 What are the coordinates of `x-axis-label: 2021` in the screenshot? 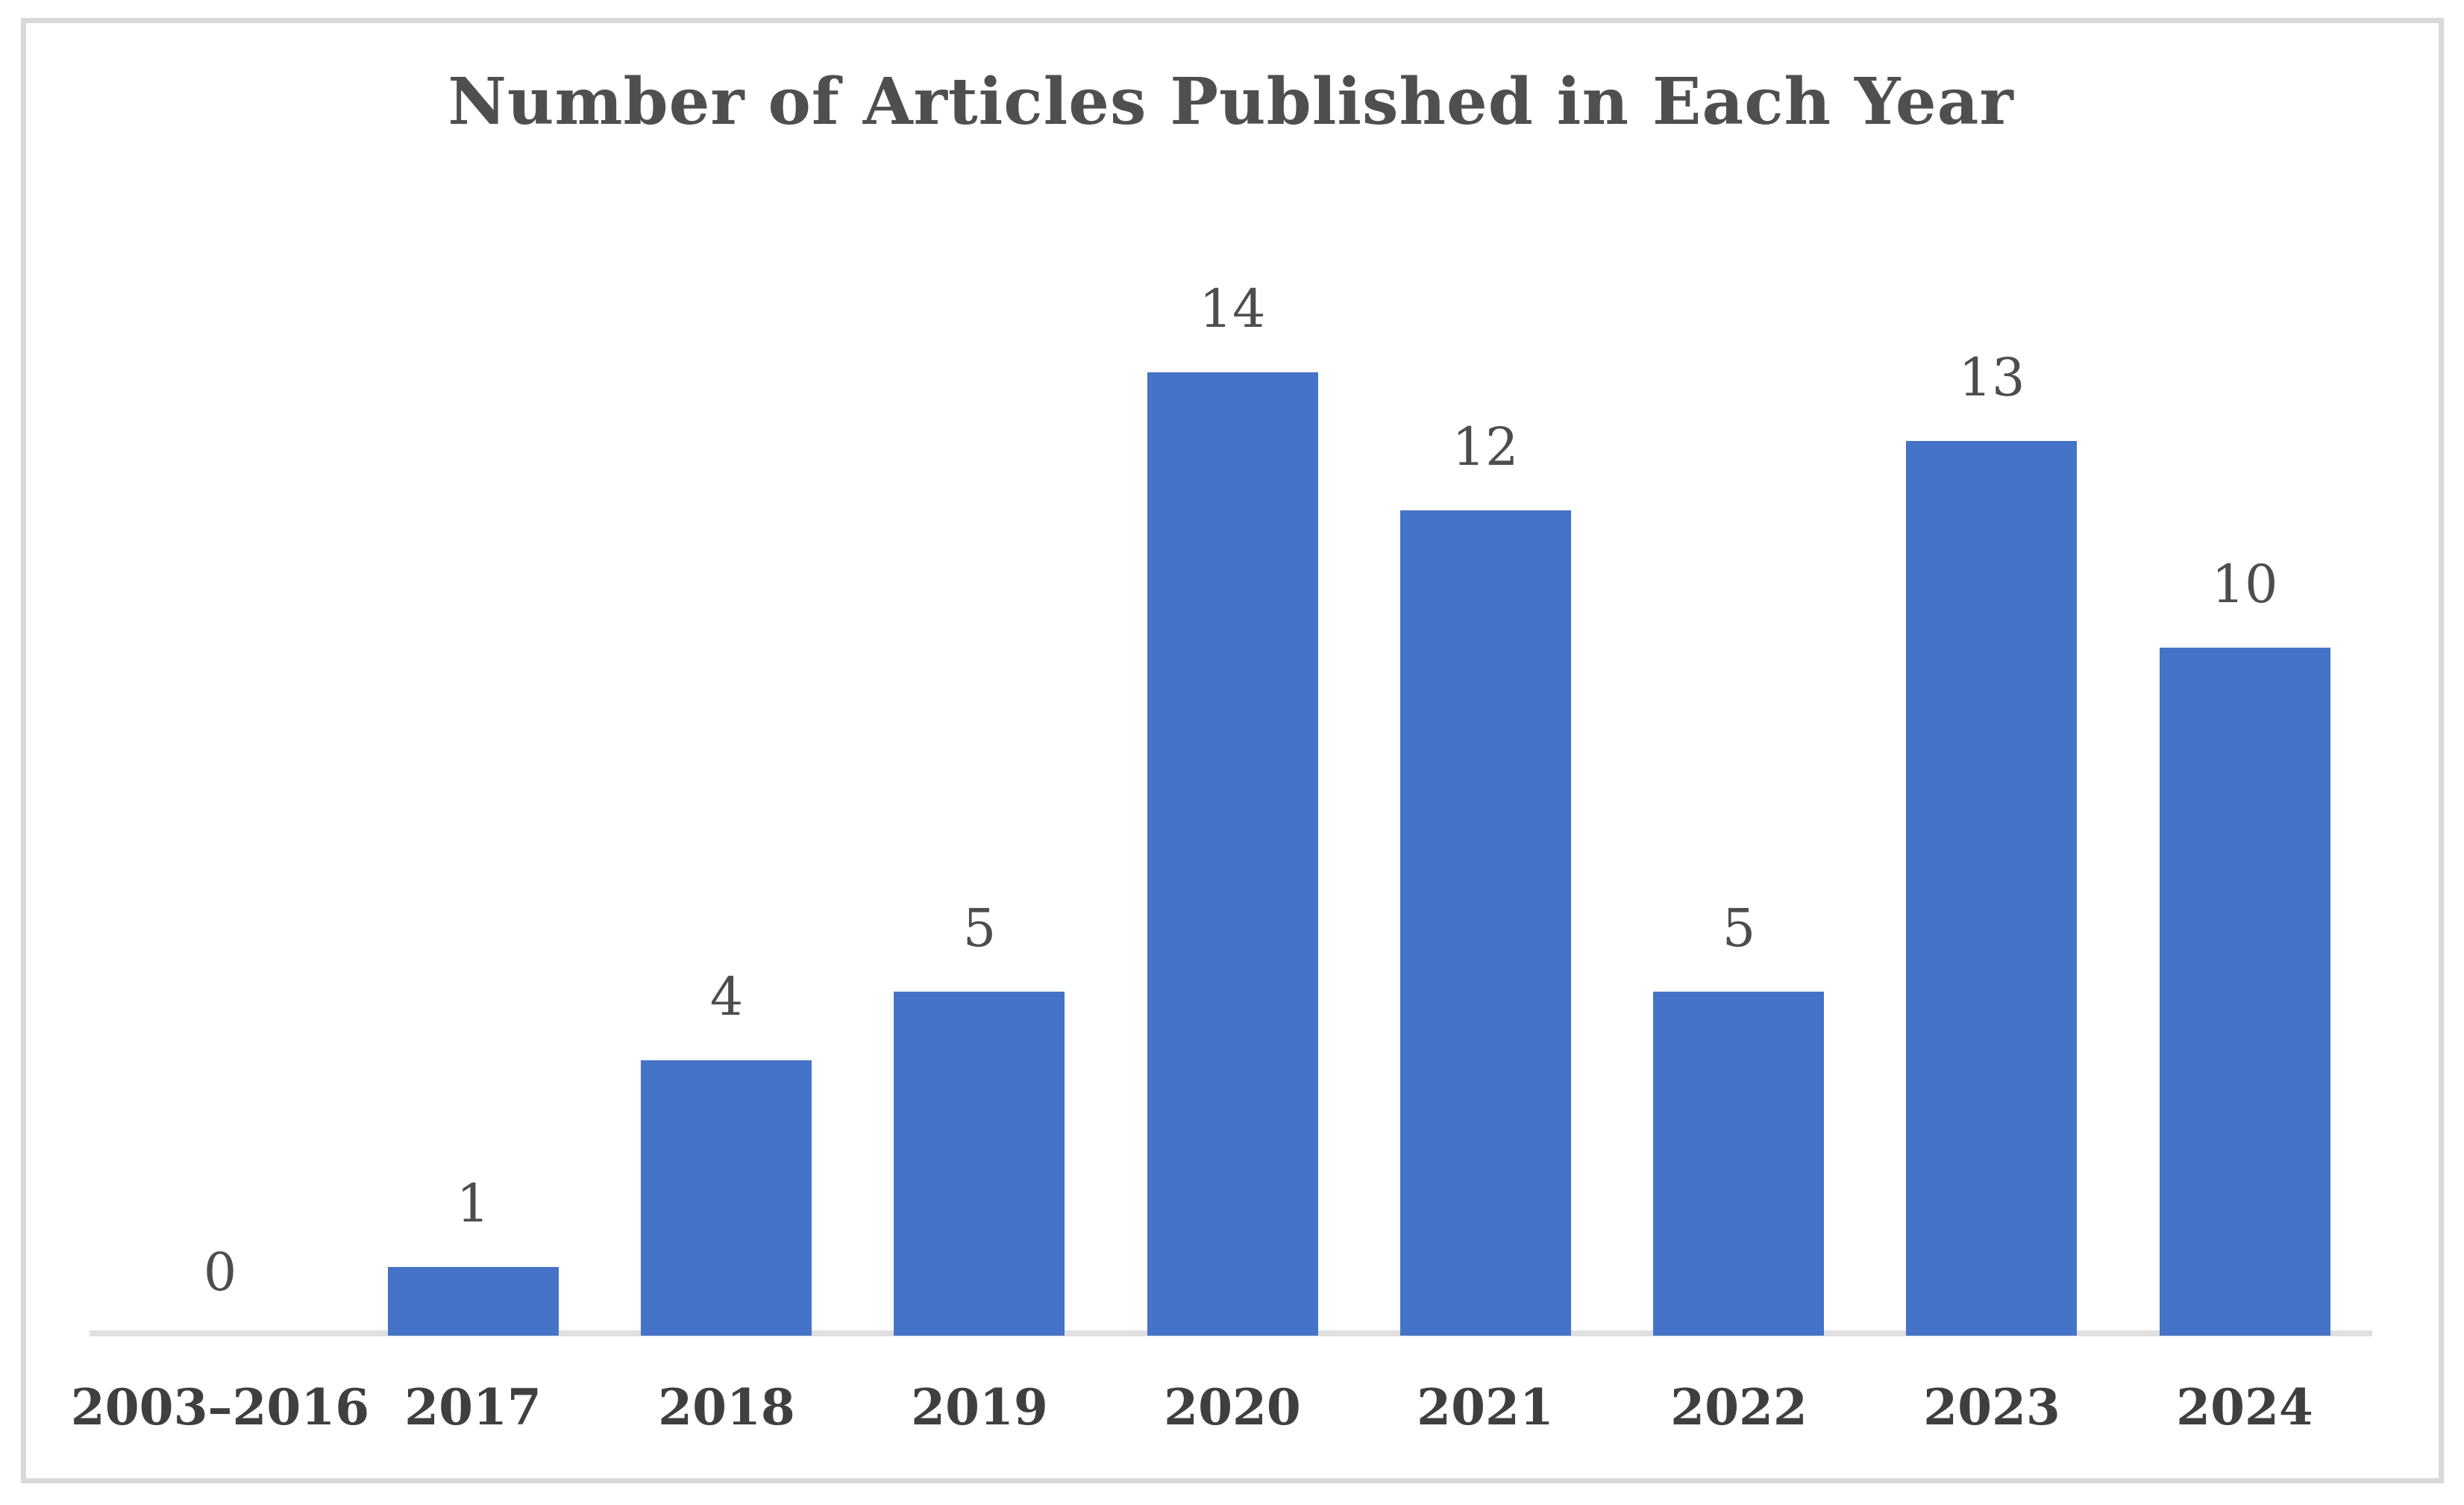 It's located at (1485, 1407).